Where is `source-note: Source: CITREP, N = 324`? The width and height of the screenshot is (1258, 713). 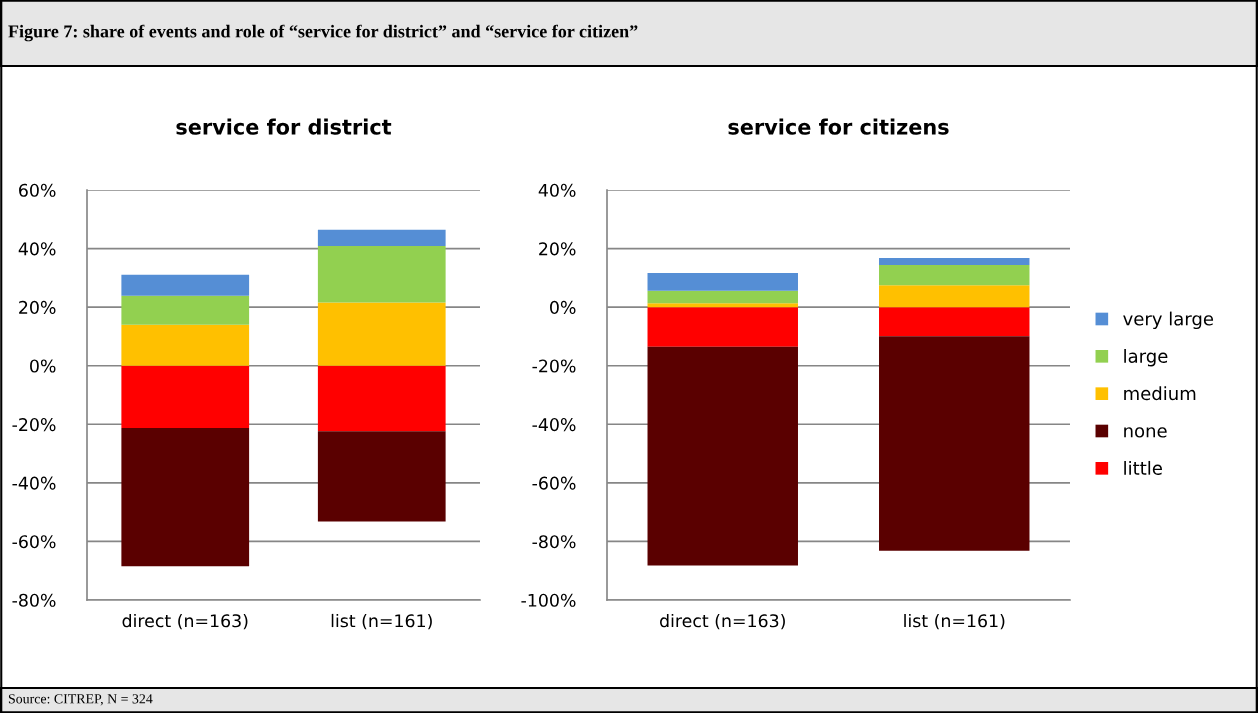 source-note: Source: CITREP, N = 324 is located at coordinates (80, 700).